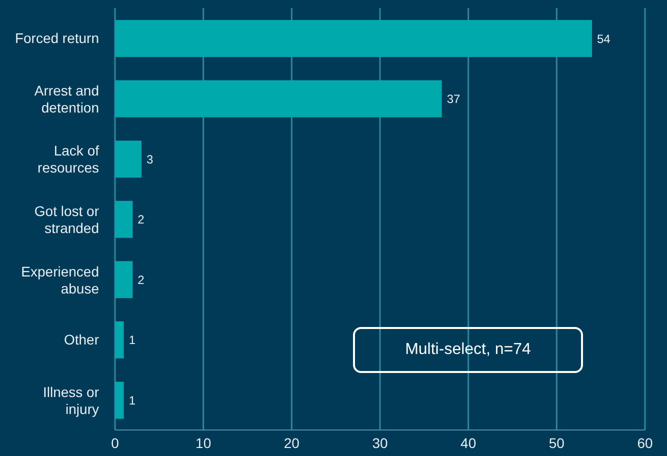 Image resolution: width=667 pixels, height=456 pixels. I want to click on annotation: Multi-select, n=74, so click(468, 350).